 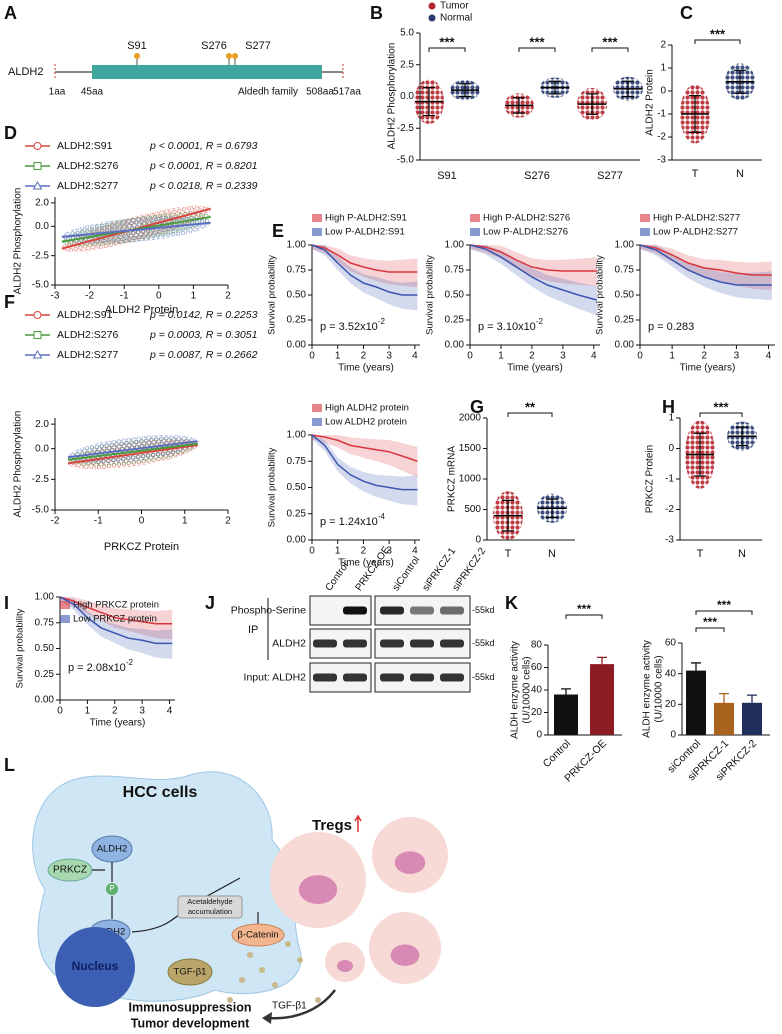 What do you see at coordinates (708, 368) in the screenshot?
I see `x-axis-label: Time (years)` at bounding box center [708, 368].